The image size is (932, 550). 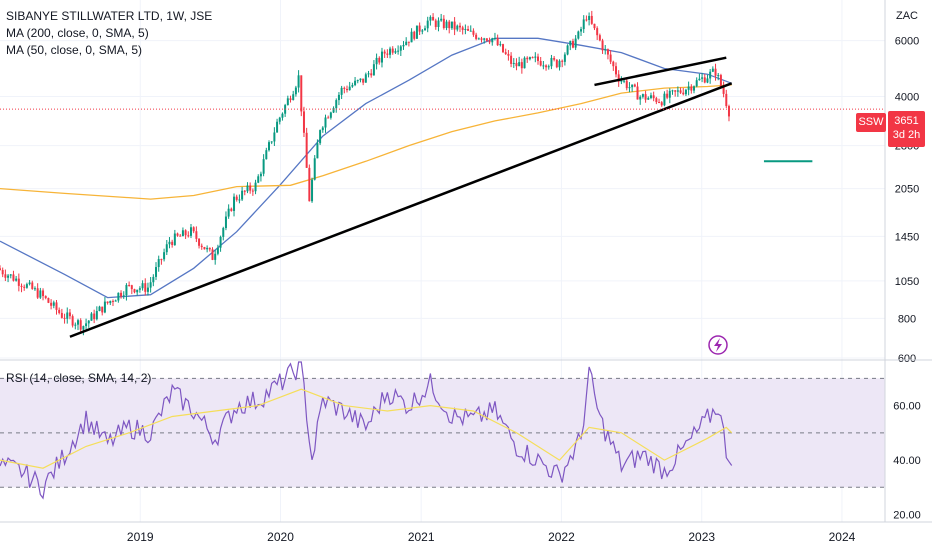 What do you see at coordinates (907, 407) in the screenshot?
I see `rsi-tick: 60.00` at bounding box center [907, 407].